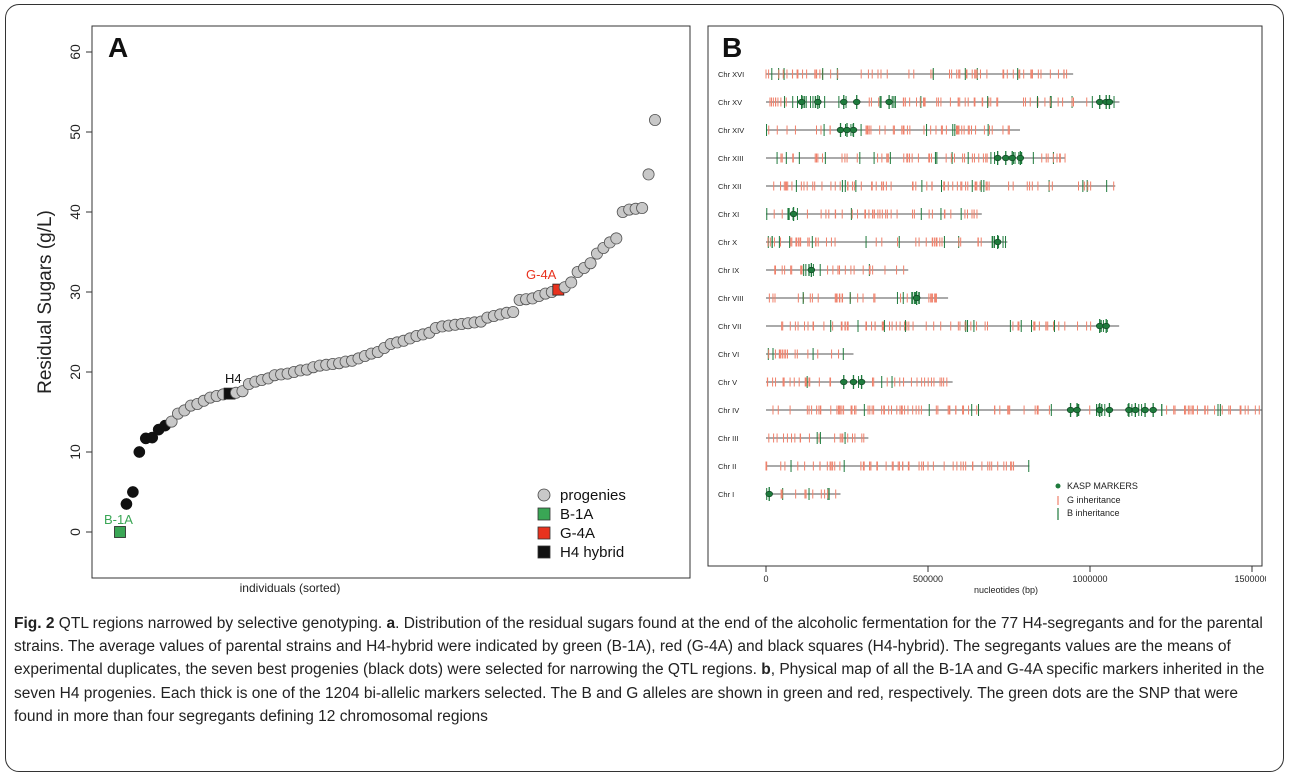 This screenshot has height=776, width=1290. Describe the element at coordinates (1058, 486) in the screenshot. I see `legend-kasp-markers-dot` at that location.